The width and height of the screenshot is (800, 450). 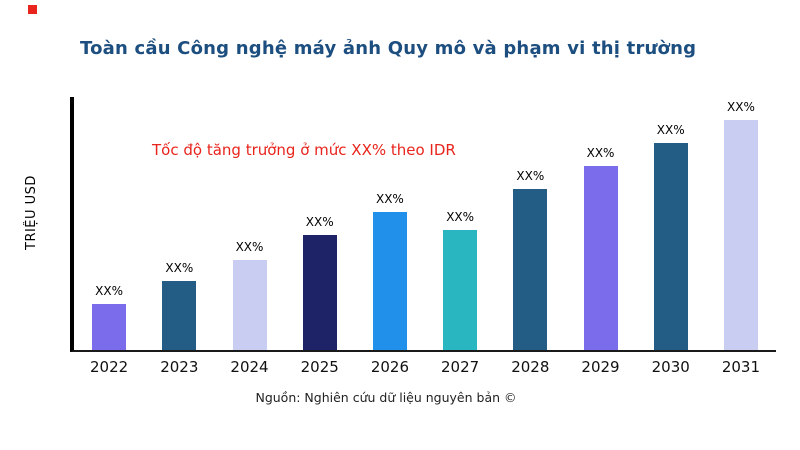 What do you see at coordinates (109, 367) in the screenshot?
I see `x-tick-label-2022: 2022` at bounding box center [109, 367].